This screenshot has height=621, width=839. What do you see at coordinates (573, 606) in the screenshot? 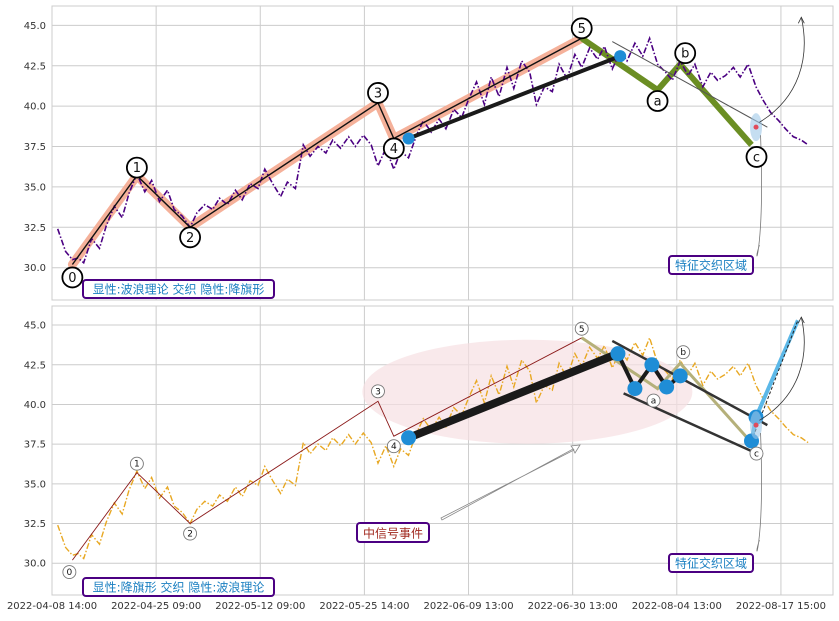
I see `x-tick-label: 2022-06-30 13:00` at bounding box center [573, 606].